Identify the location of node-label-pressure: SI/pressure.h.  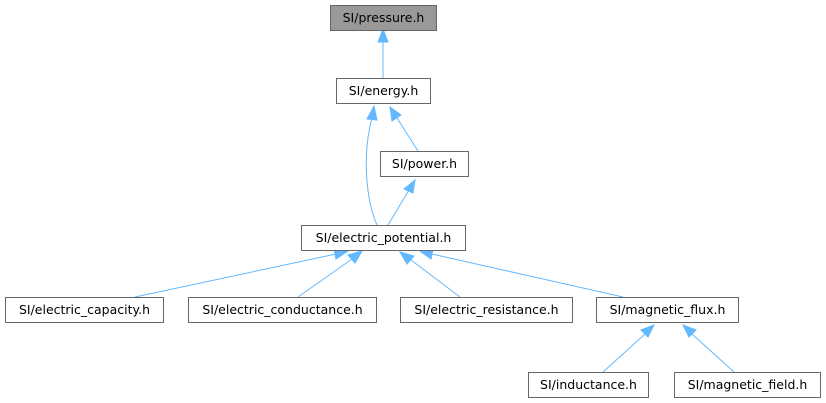
(384, 17).